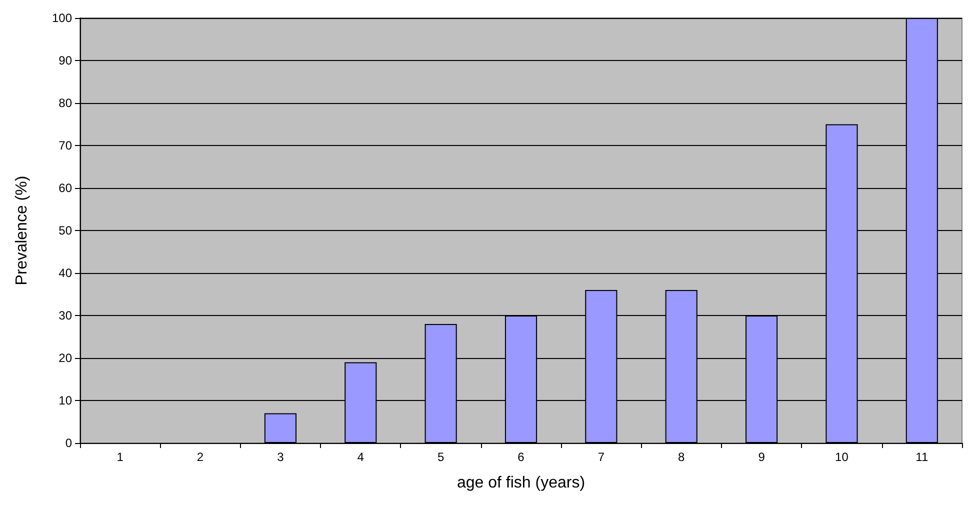 The height and width of the screenshot is (508, 972). Describe the element at coordinates (65, 231) in the screenshot. I see `y-tick-label: 50` at that location.